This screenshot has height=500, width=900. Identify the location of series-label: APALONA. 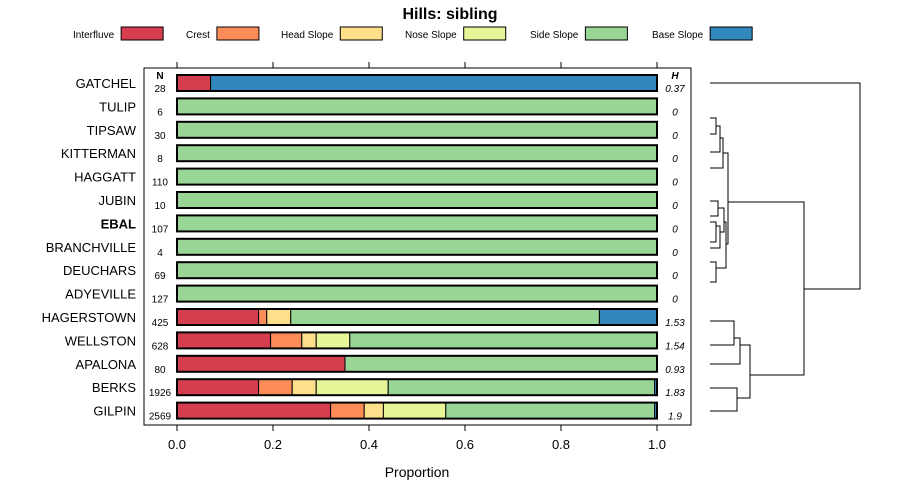
(106, 364).